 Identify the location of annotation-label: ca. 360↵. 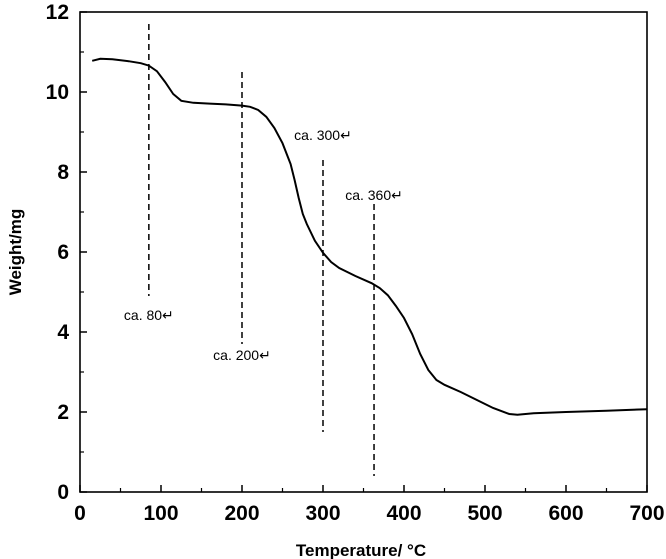
(374, 195).